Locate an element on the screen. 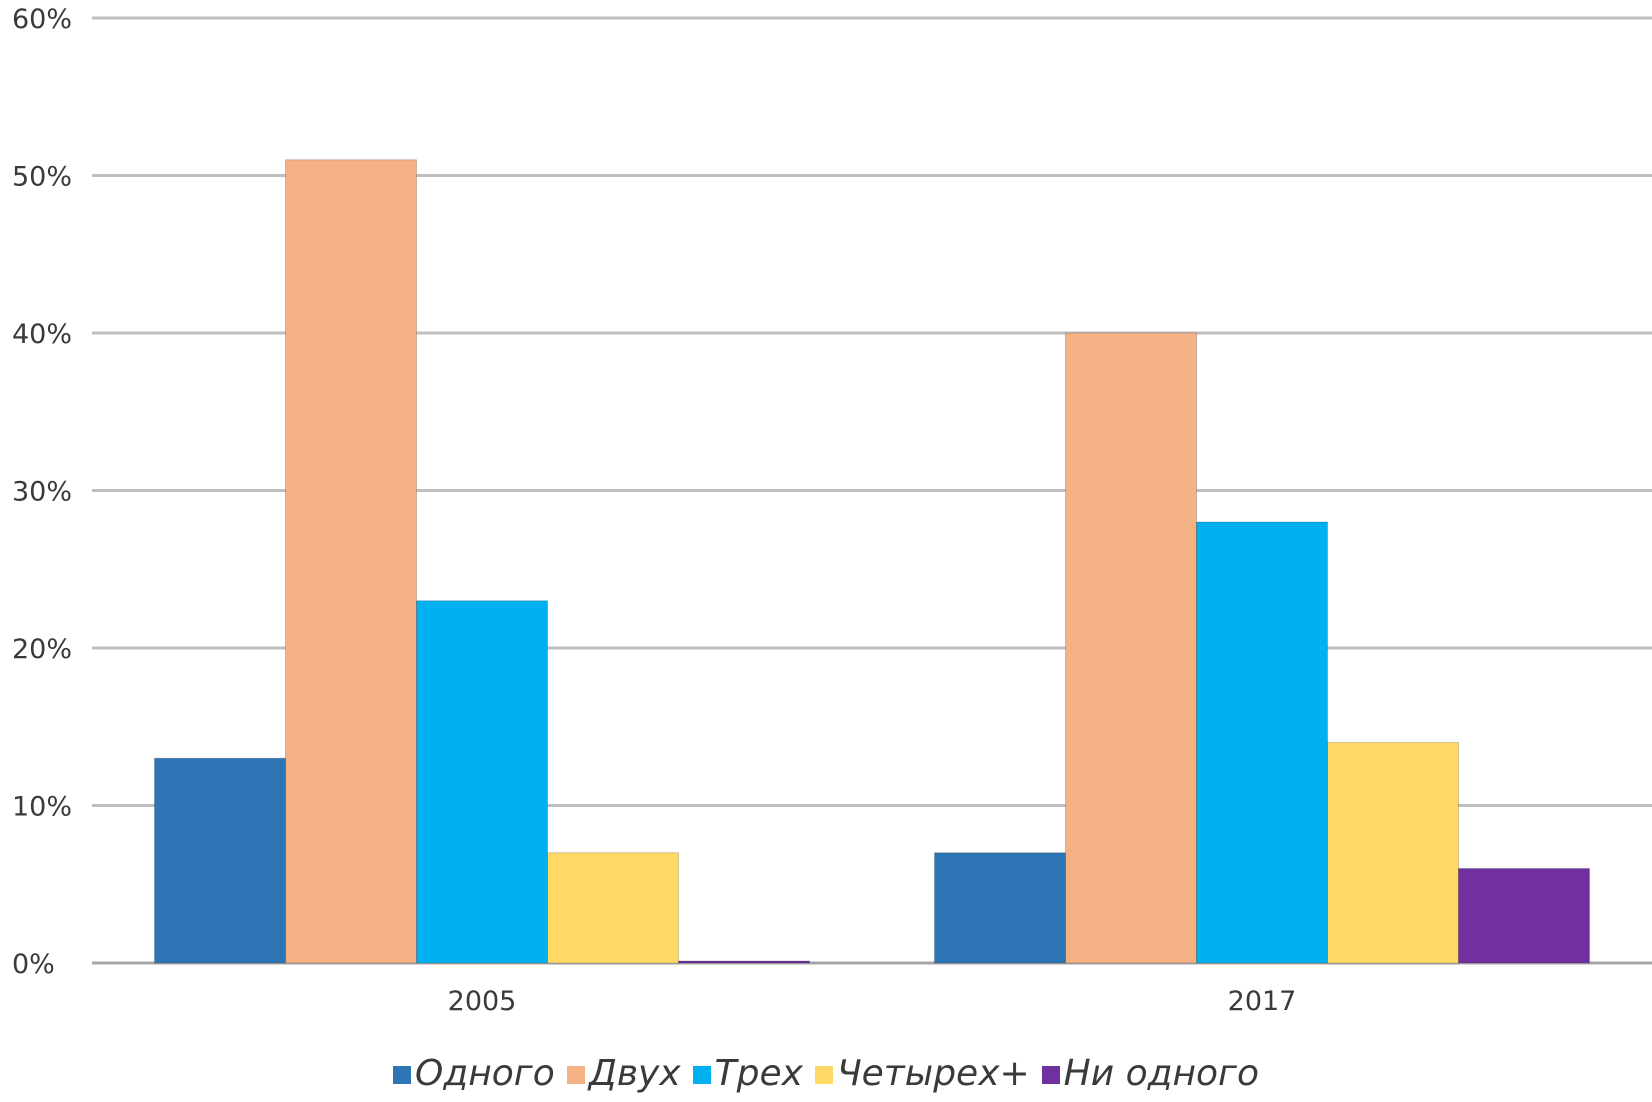  legend-item: Четырех+ is located at coordinates (922, 1074).